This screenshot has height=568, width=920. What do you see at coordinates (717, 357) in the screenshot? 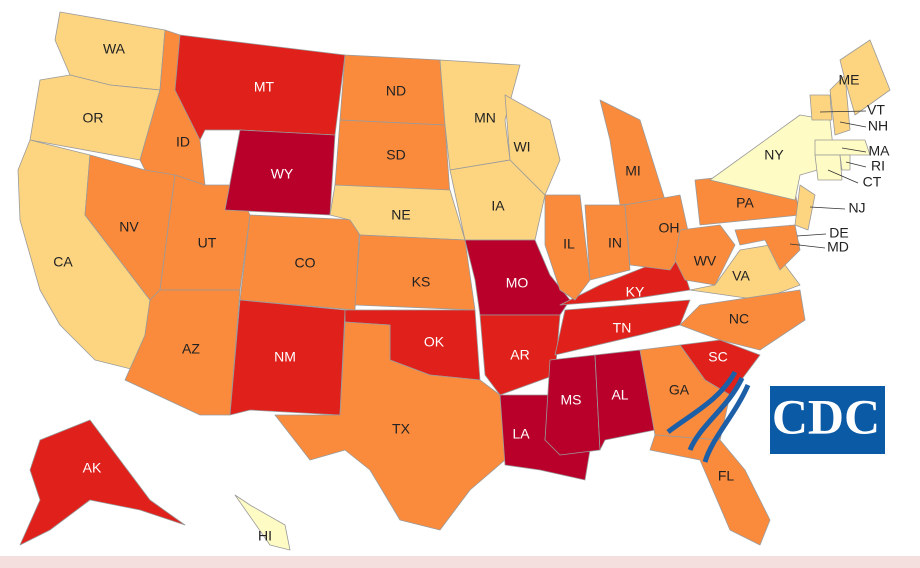
I see `state-label: SC` at bounding box center [717, 357].